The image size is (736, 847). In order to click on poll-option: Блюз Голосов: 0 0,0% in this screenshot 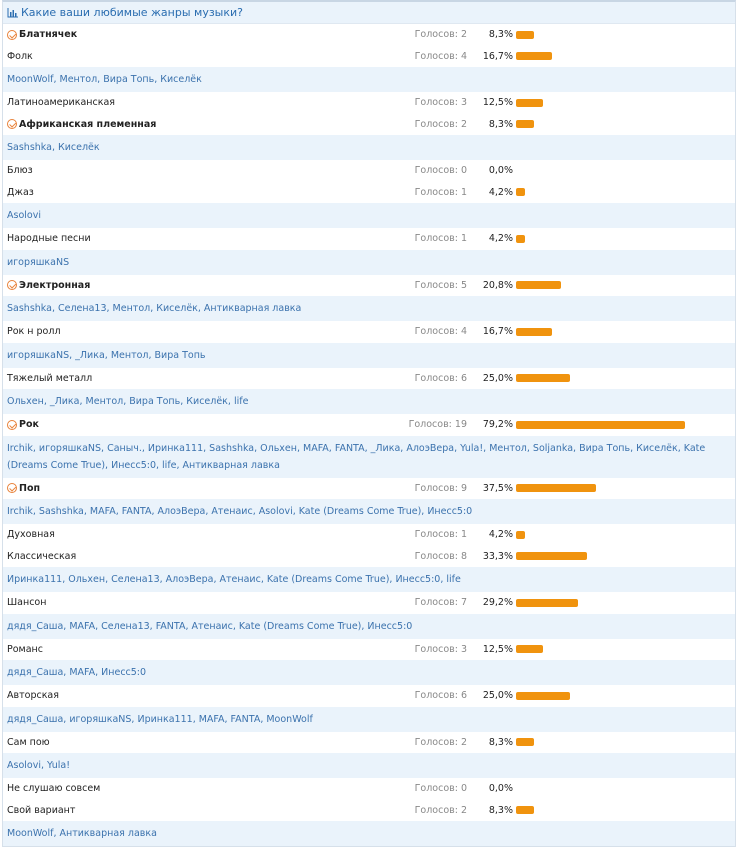, I will do `click(369, 171)`.